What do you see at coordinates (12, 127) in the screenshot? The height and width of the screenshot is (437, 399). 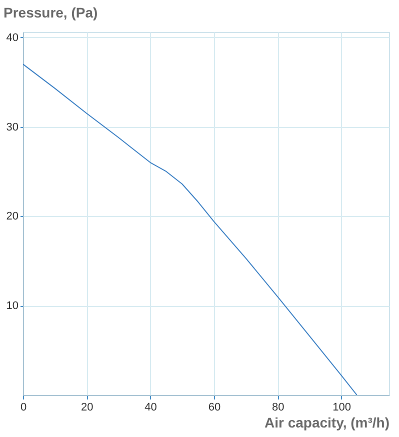 I see `y-tick-label: 30` at bounding box center [12, 127].